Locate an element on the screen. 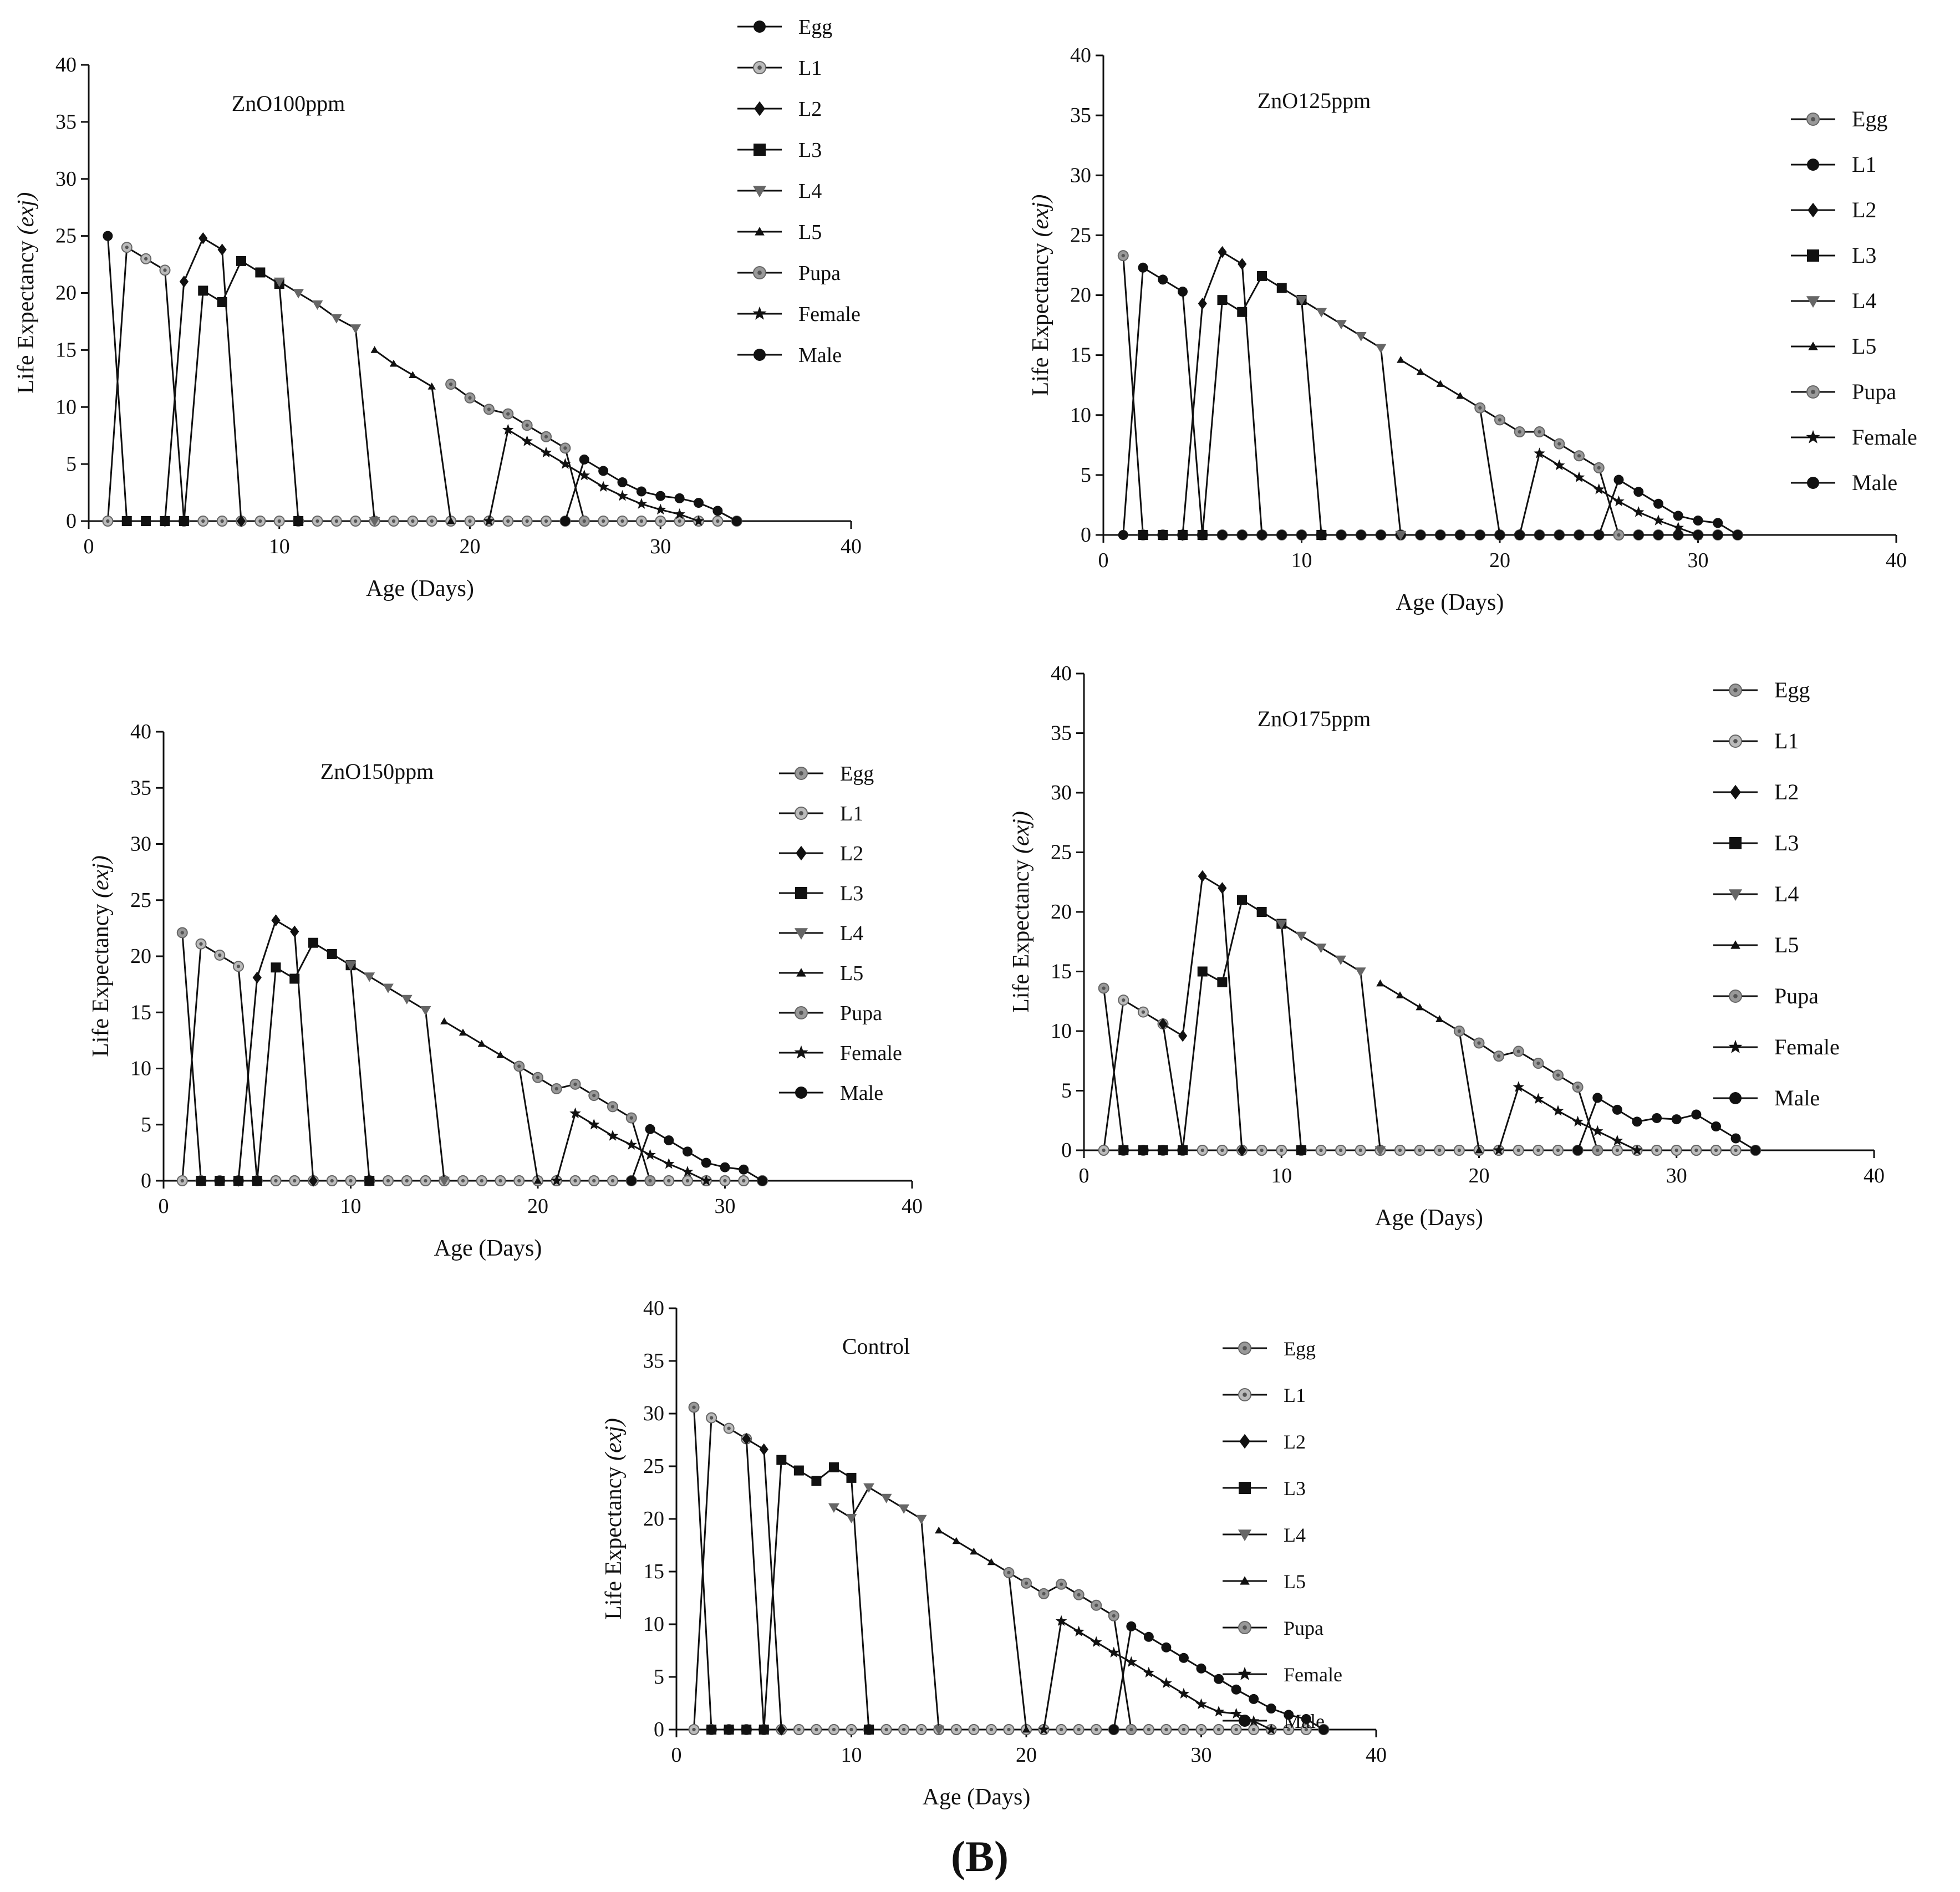  y-tick-label: 15 is located at coordinates (654, 1571).